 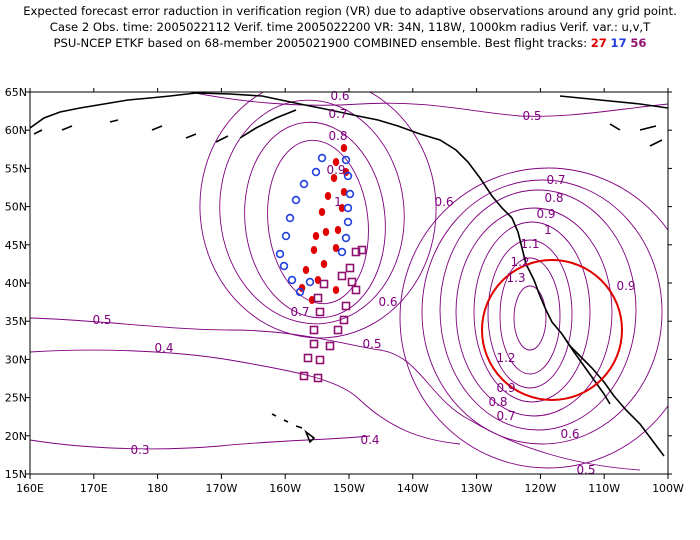 What do you see at coordinates (94, 488) in the screenshot?
I see `lon-label: 170E` at bounding box center [94, 488].